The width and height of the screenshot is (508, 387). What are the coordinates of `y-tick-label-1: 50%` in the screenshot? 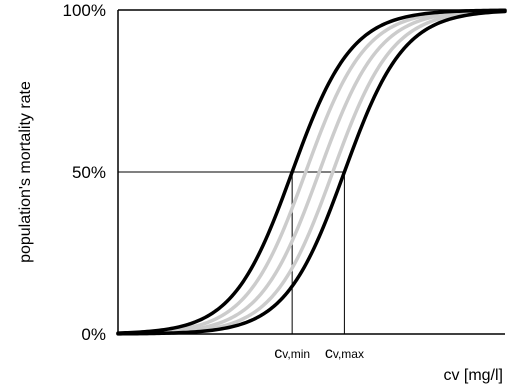 It's located at (89, 172).